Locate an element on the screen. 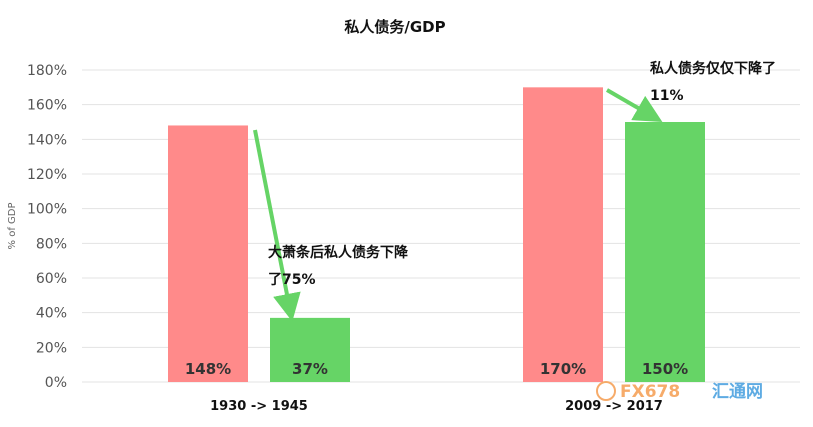 Image resolution: width=813 pixels, height=427 pixels. x-category-label: 2009 -> 2017 is located at coordinates (614, 406).